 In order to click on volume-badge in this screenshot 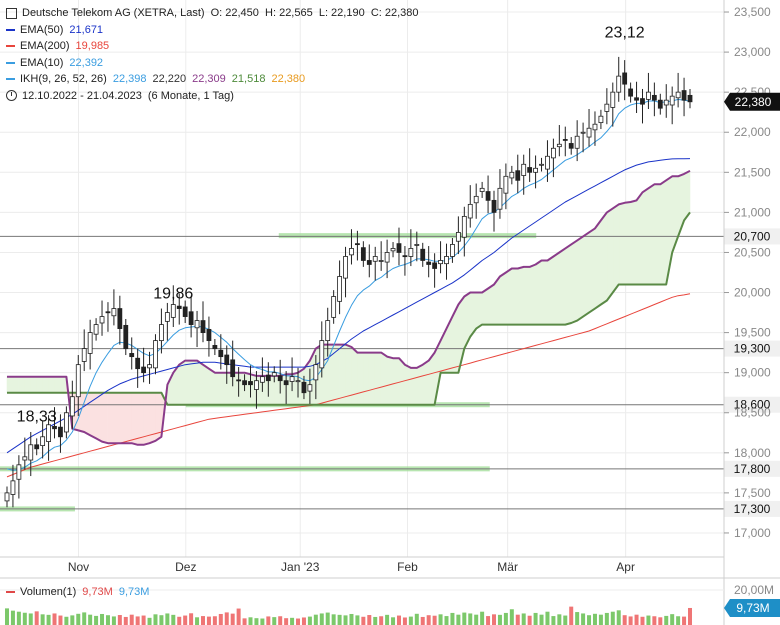, I will do `click(752, 607)`.